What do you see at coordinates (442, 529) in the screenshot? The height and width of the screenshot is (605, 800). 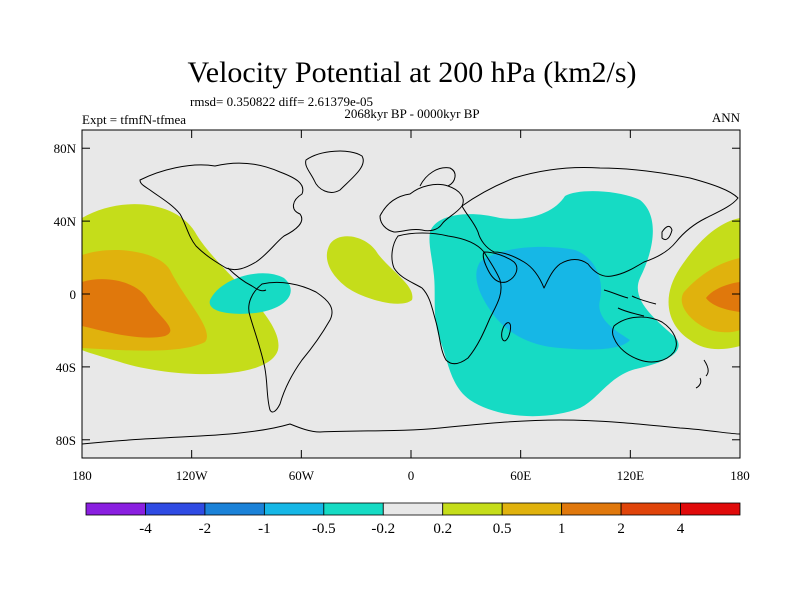 I see `colorbar-label-5: 0.2` at bounding box center [442, 529].